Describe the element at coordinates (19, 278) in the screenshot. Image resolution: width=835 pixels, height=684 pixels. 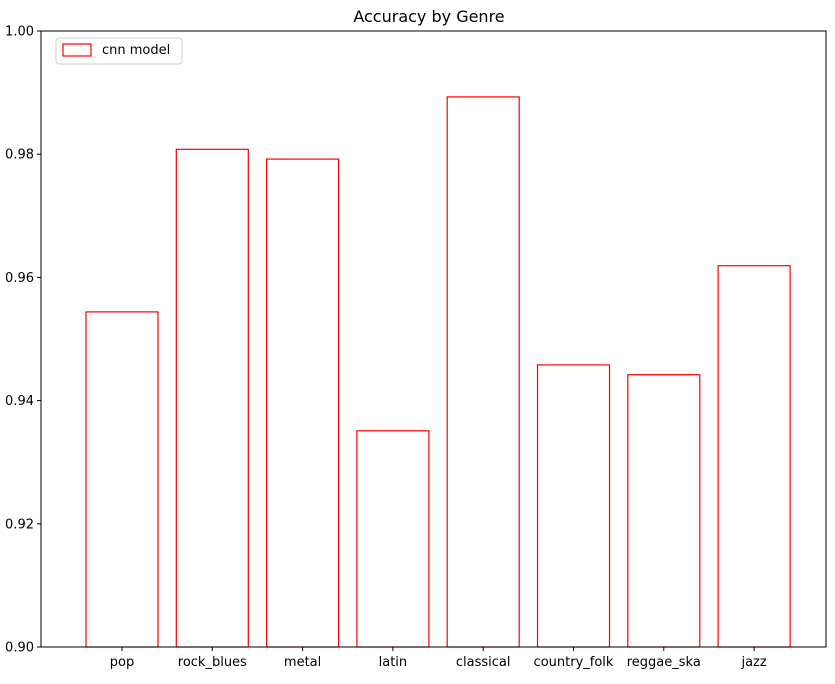
I see `y-tick-label: 0.96` at that location.